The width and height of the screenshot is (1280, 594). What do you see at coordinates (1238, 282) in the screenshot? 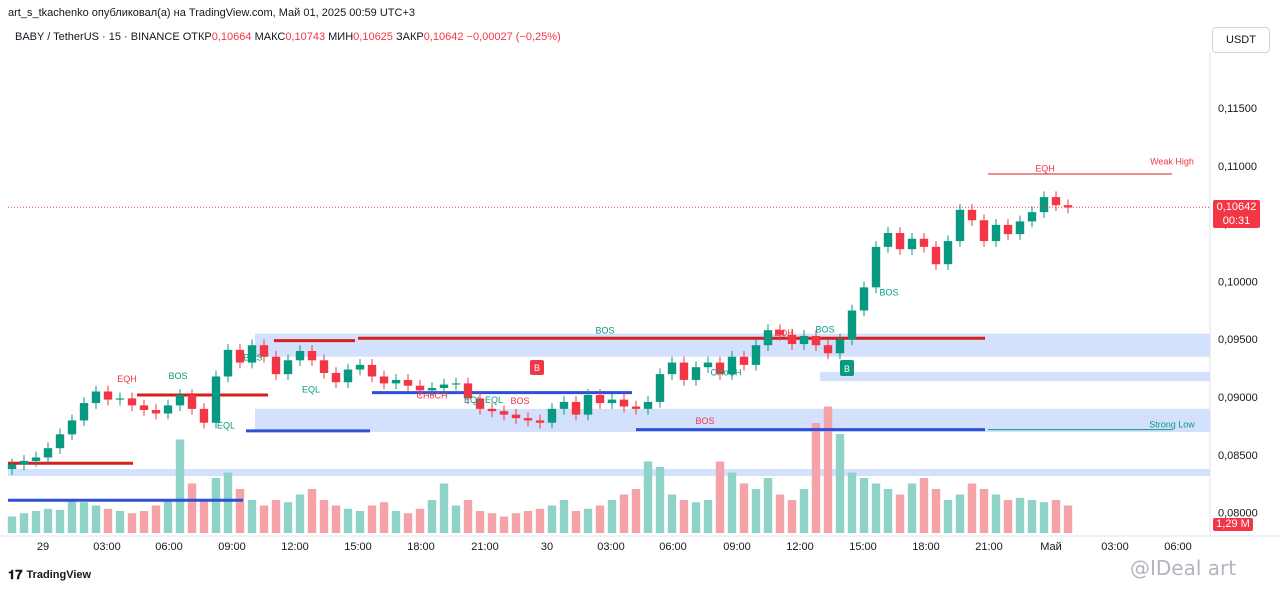
I see `price-tick-label: 0,10000` at bounding box center [1238, 282].